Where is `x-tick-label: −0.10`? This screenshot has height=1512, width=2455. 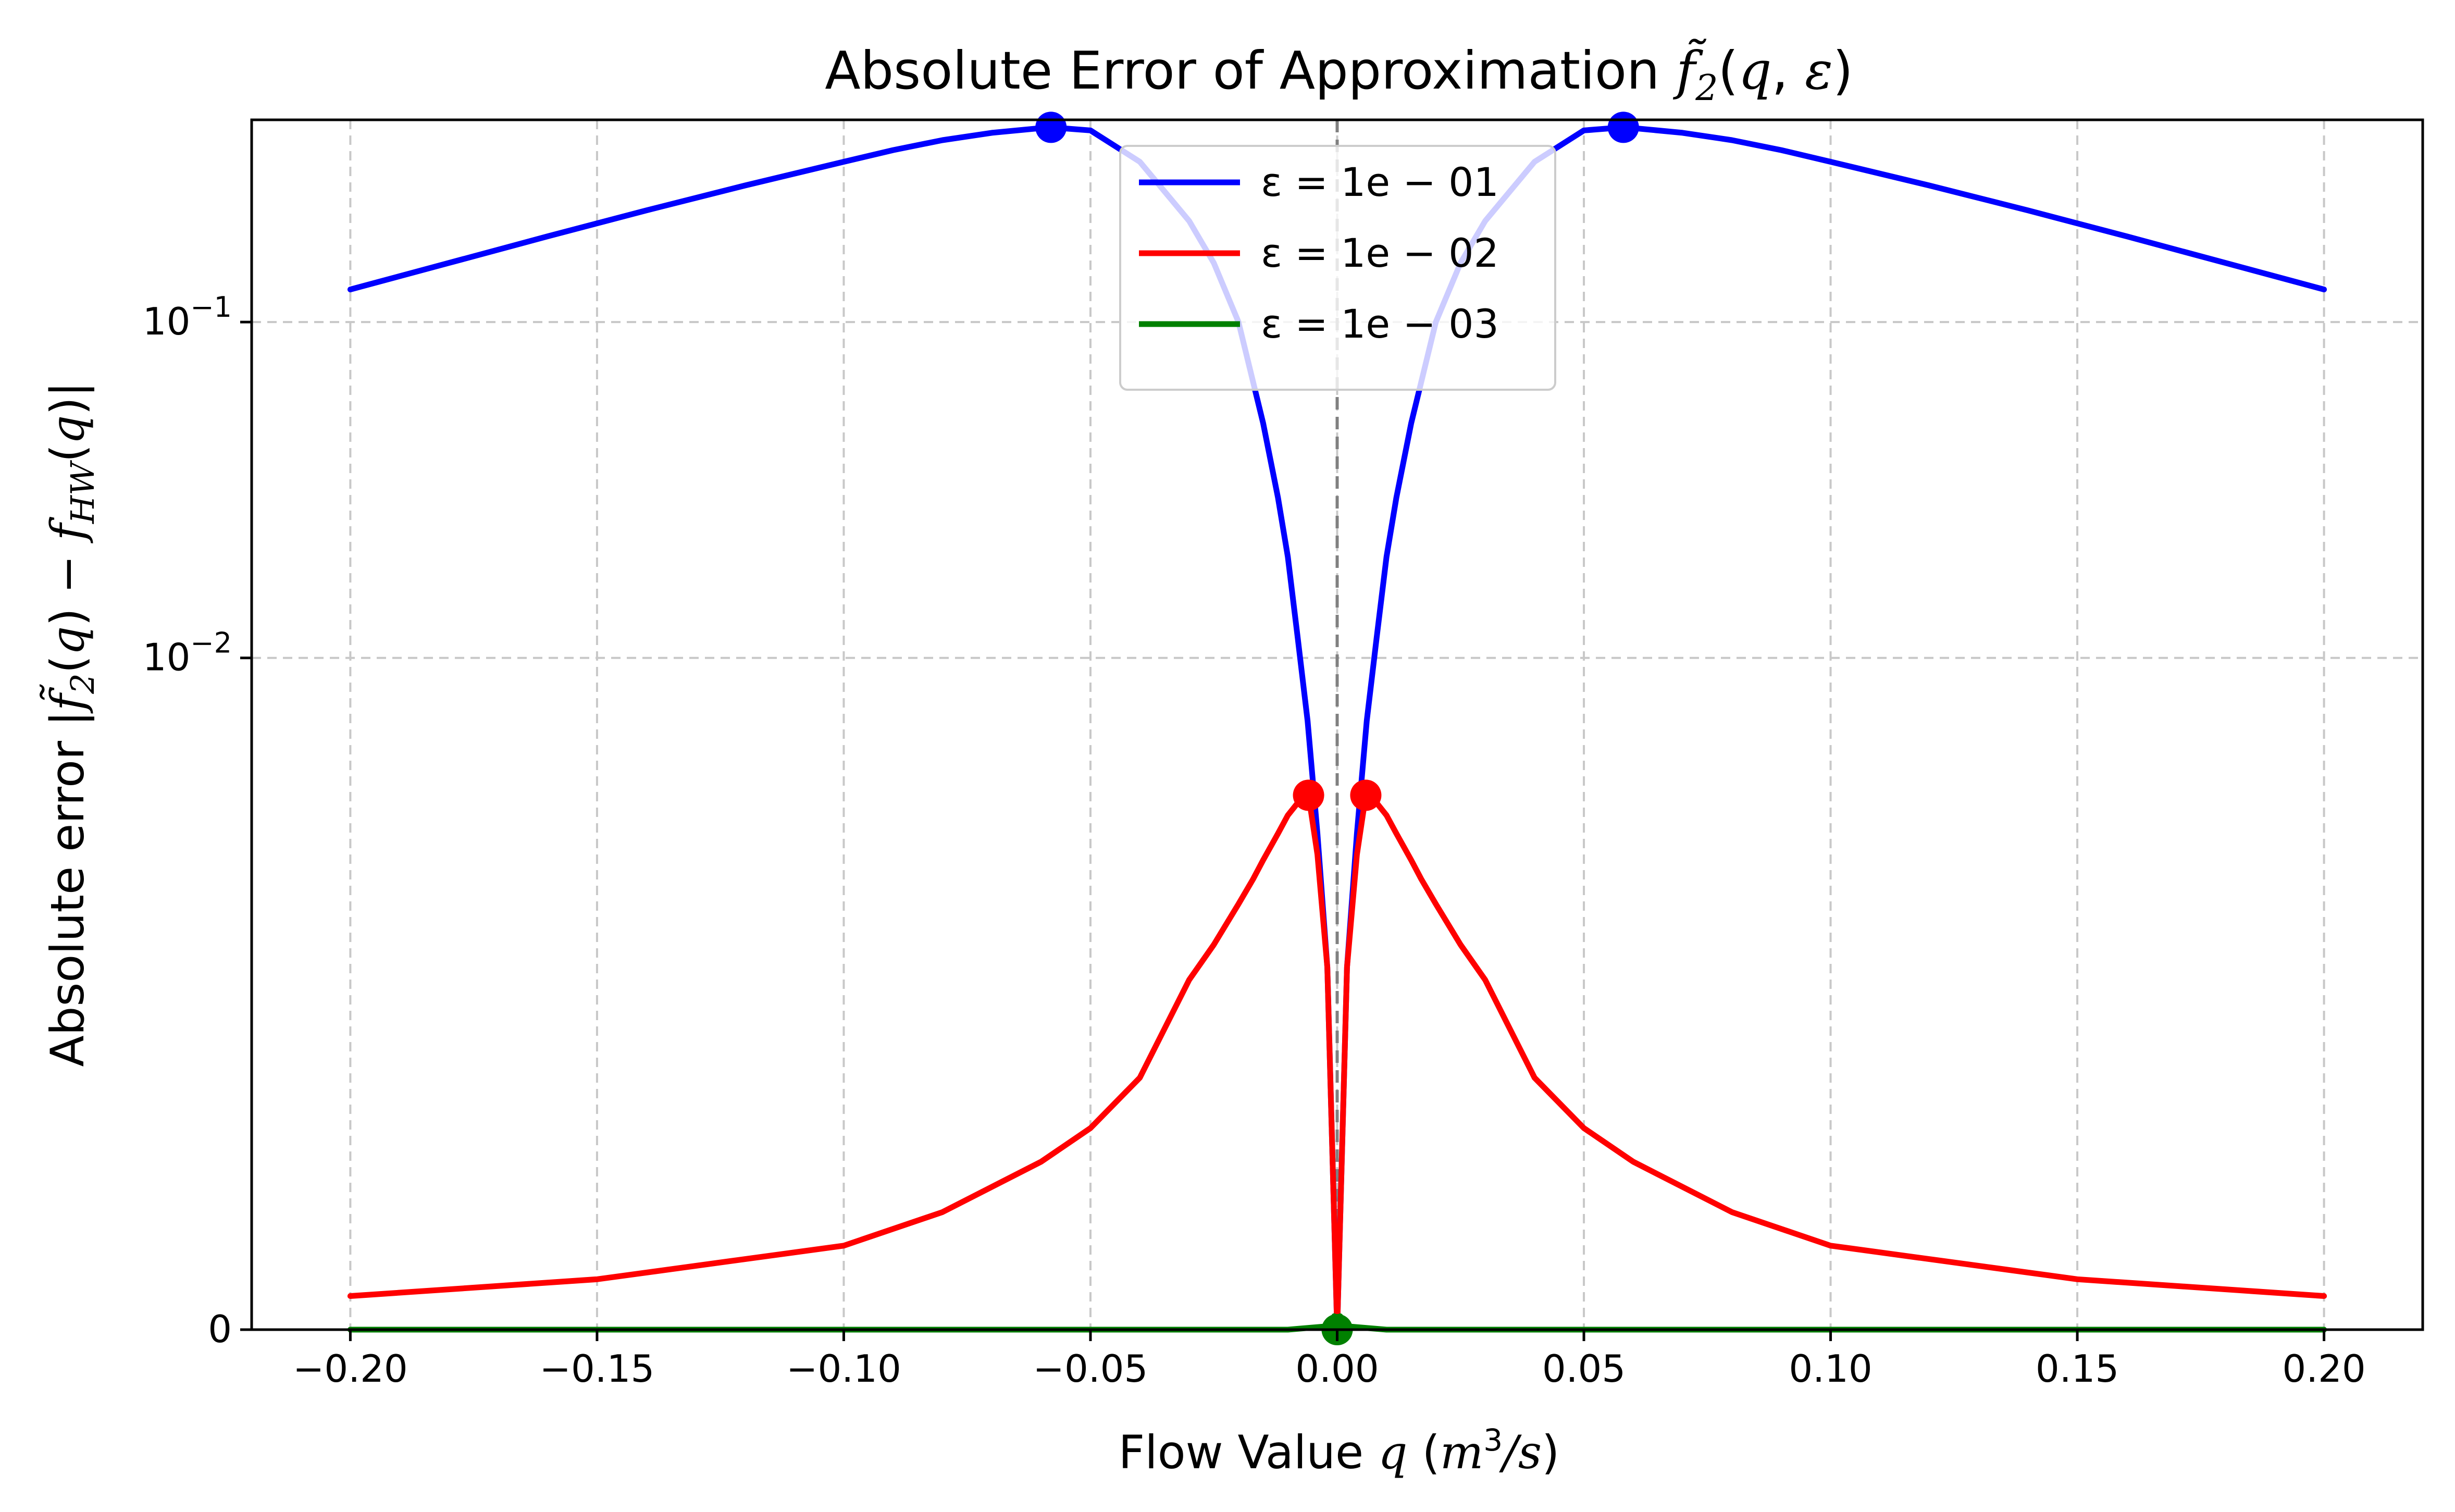
x-tick-label: −0.10 is located at coordinates (844, 1369).